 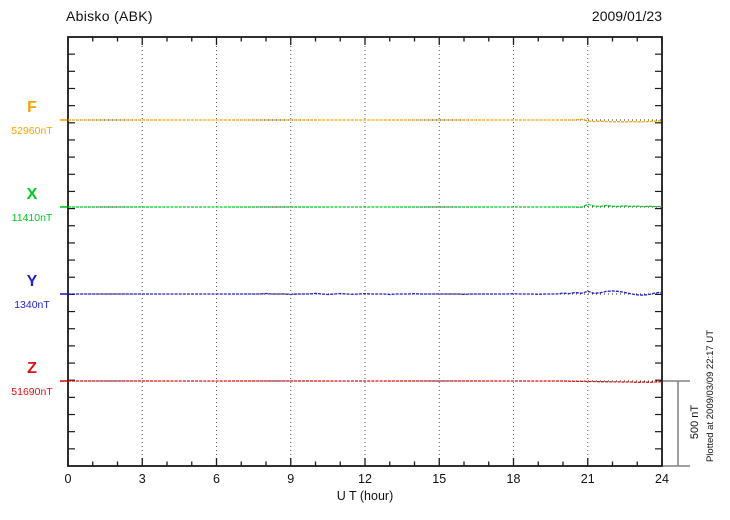 What do you see at coordinates (32, 305) in the screenshot?
I see `series-value-Y: 1340nT` at bounding box center [32, 305].